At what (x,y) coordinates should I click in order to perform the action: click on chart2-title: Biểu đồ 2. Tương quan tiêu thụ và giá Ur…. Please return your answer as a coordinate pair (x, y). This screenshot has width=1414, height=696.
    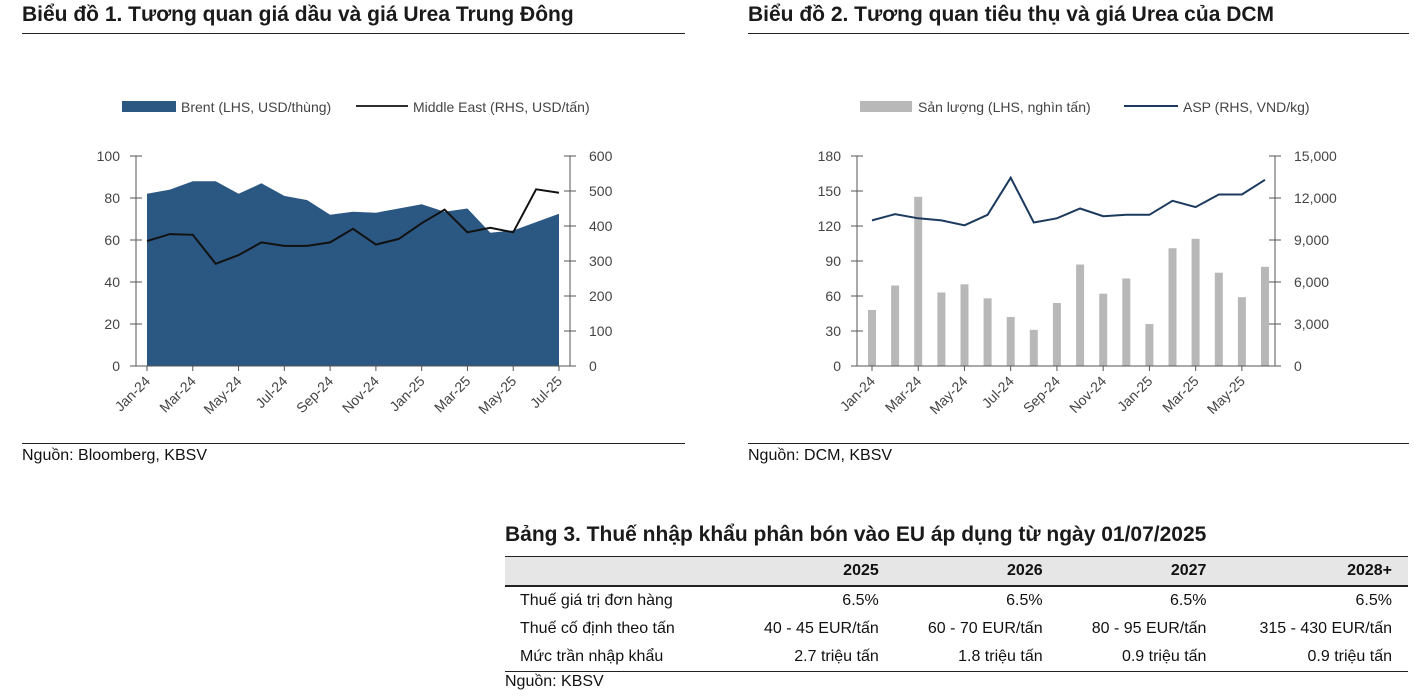
    Looking at the image, I should click on (1011, 14).